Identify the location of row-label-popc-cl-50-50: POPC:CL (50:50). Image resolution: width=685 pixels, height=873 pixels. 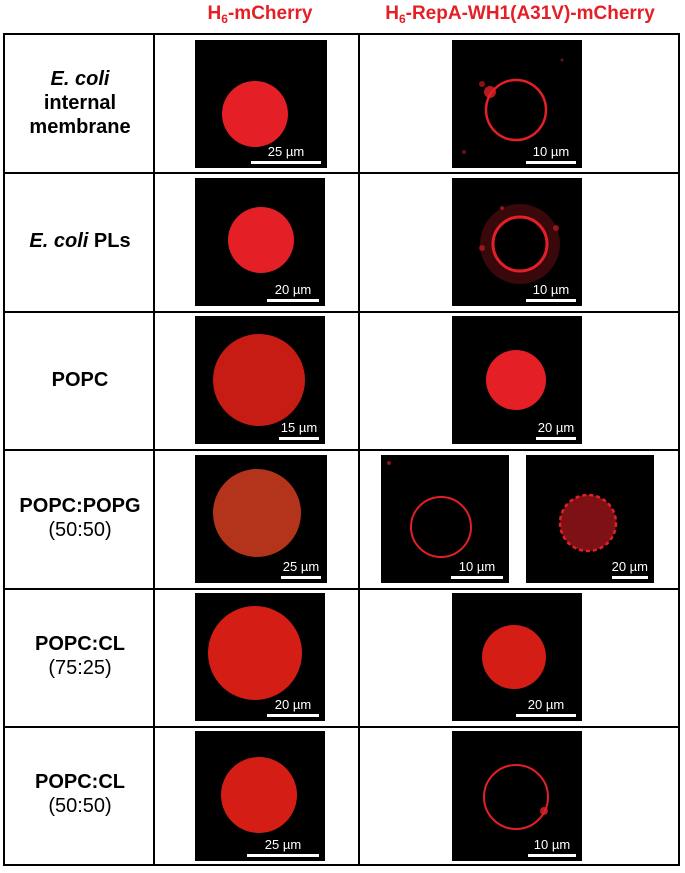
(80, 794).